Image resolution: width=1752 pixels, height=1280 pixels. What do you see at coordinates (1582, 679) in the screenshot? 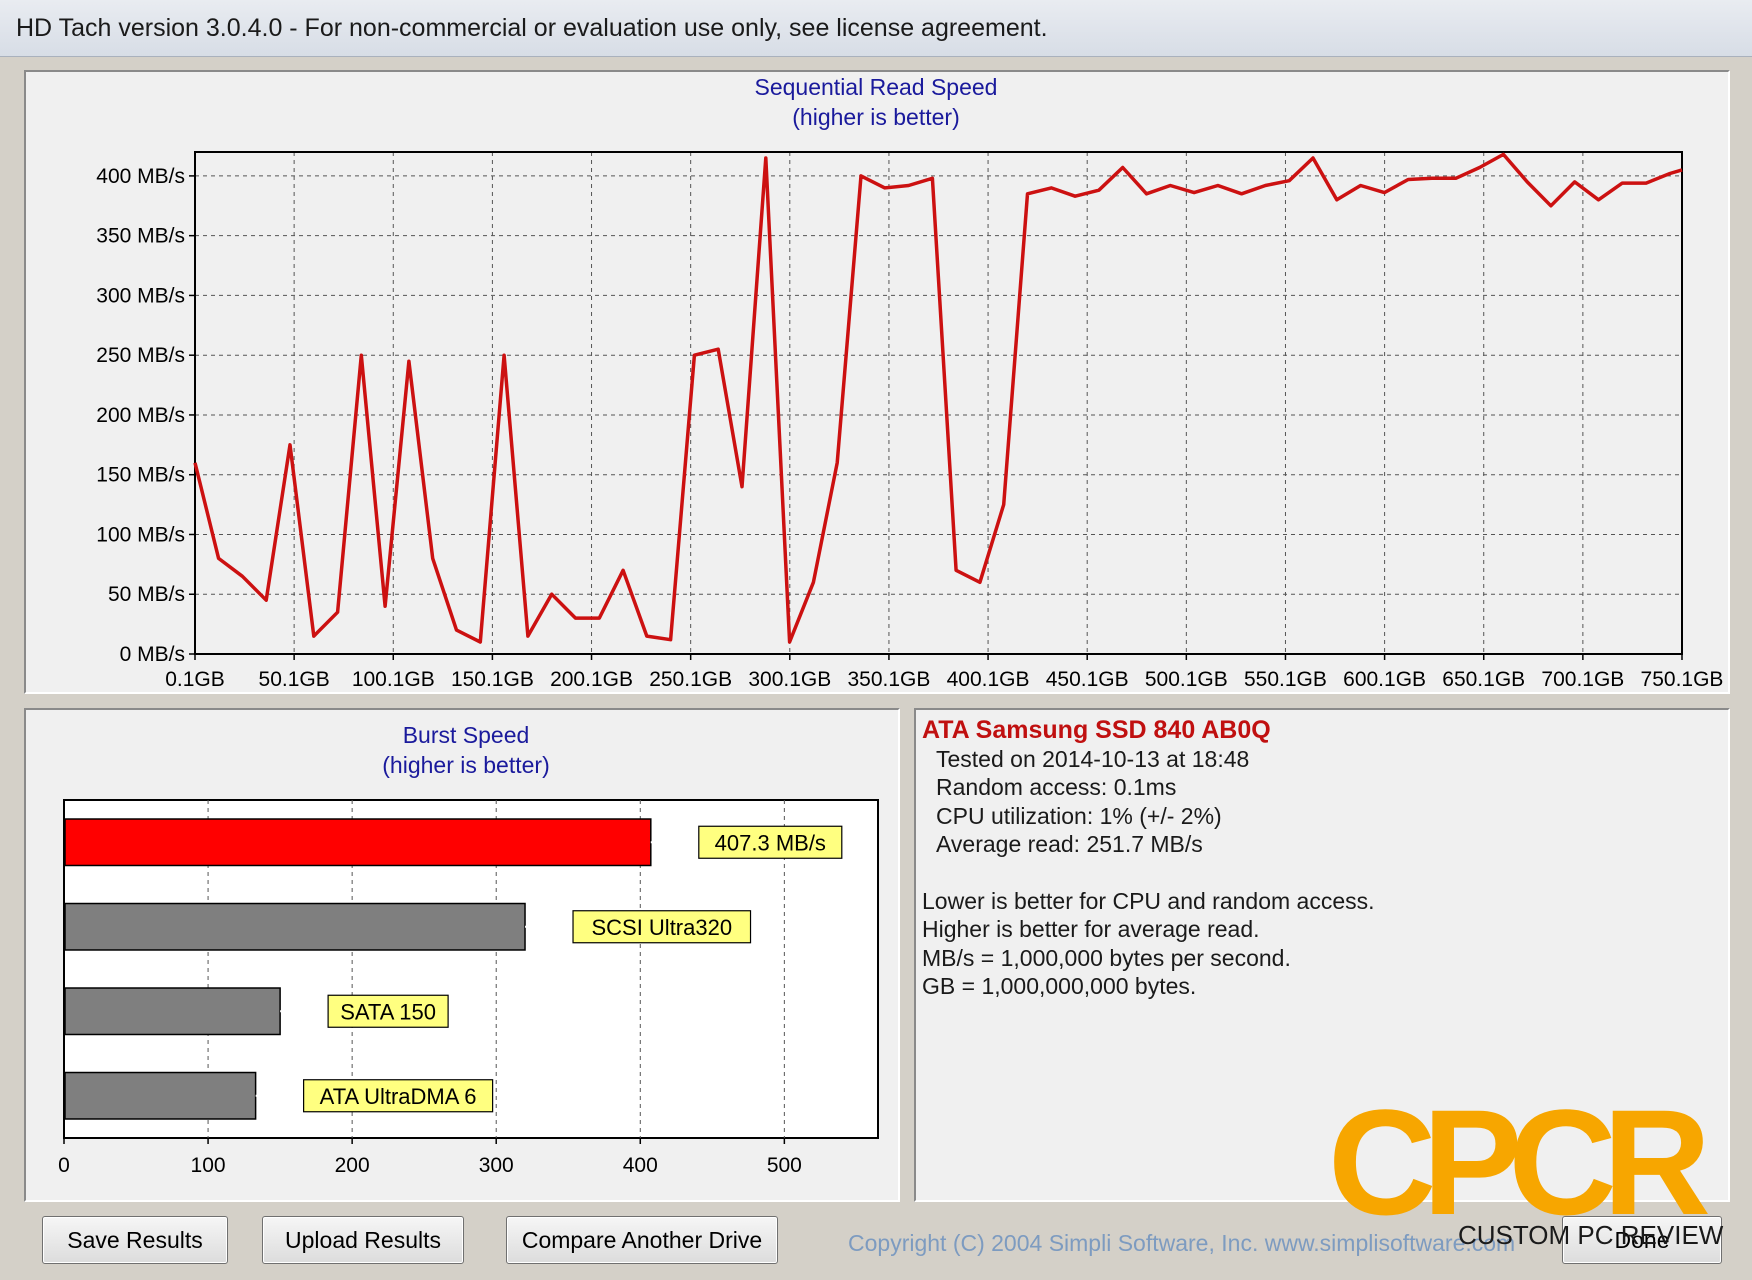
I see `x-tick-label: 700.1GB` at bounding box center [1582, 679].